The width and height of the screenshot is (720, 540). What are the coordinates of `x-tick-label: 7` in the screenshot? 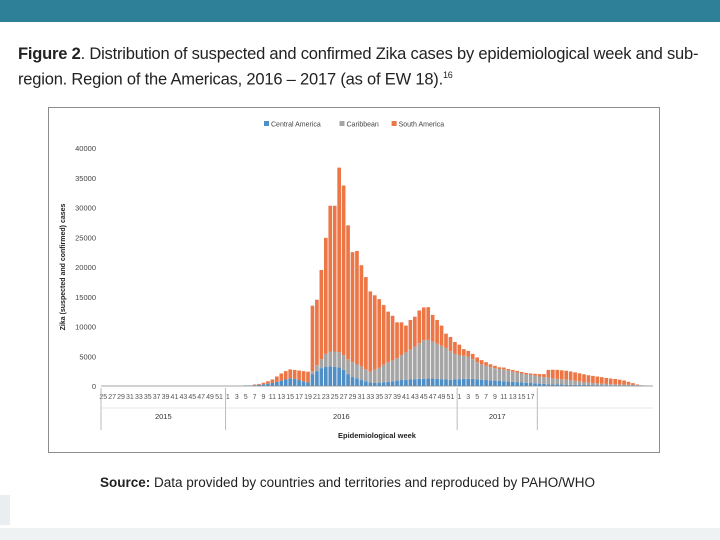 It's located at (255, 397).